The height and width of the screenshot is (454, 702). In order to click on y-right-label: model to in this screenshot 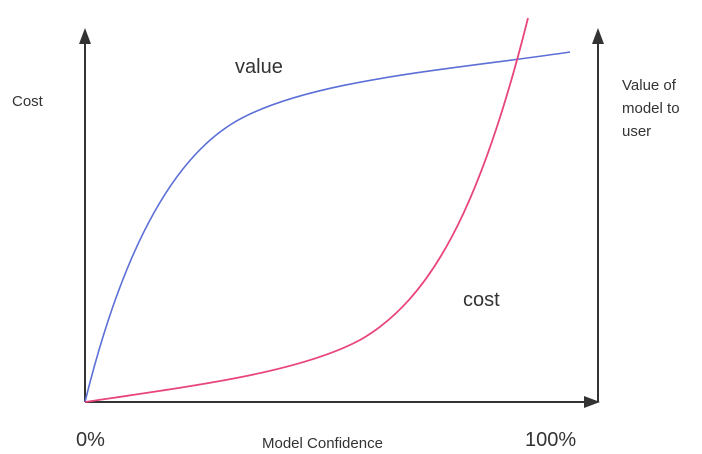, I will do `click(651, 108)`.